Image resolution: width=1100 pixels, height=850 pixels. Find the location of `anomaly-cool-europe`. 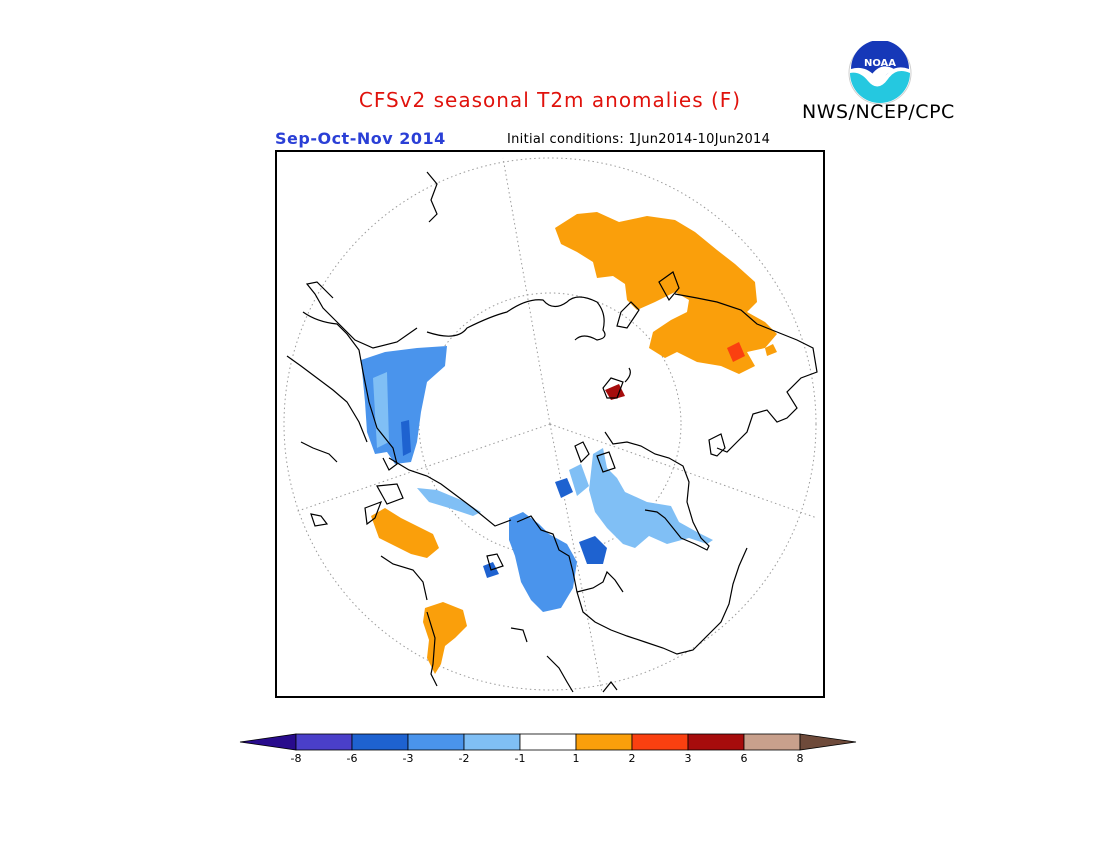

anomaly-cool-europe is located at coordinates (404, 405).